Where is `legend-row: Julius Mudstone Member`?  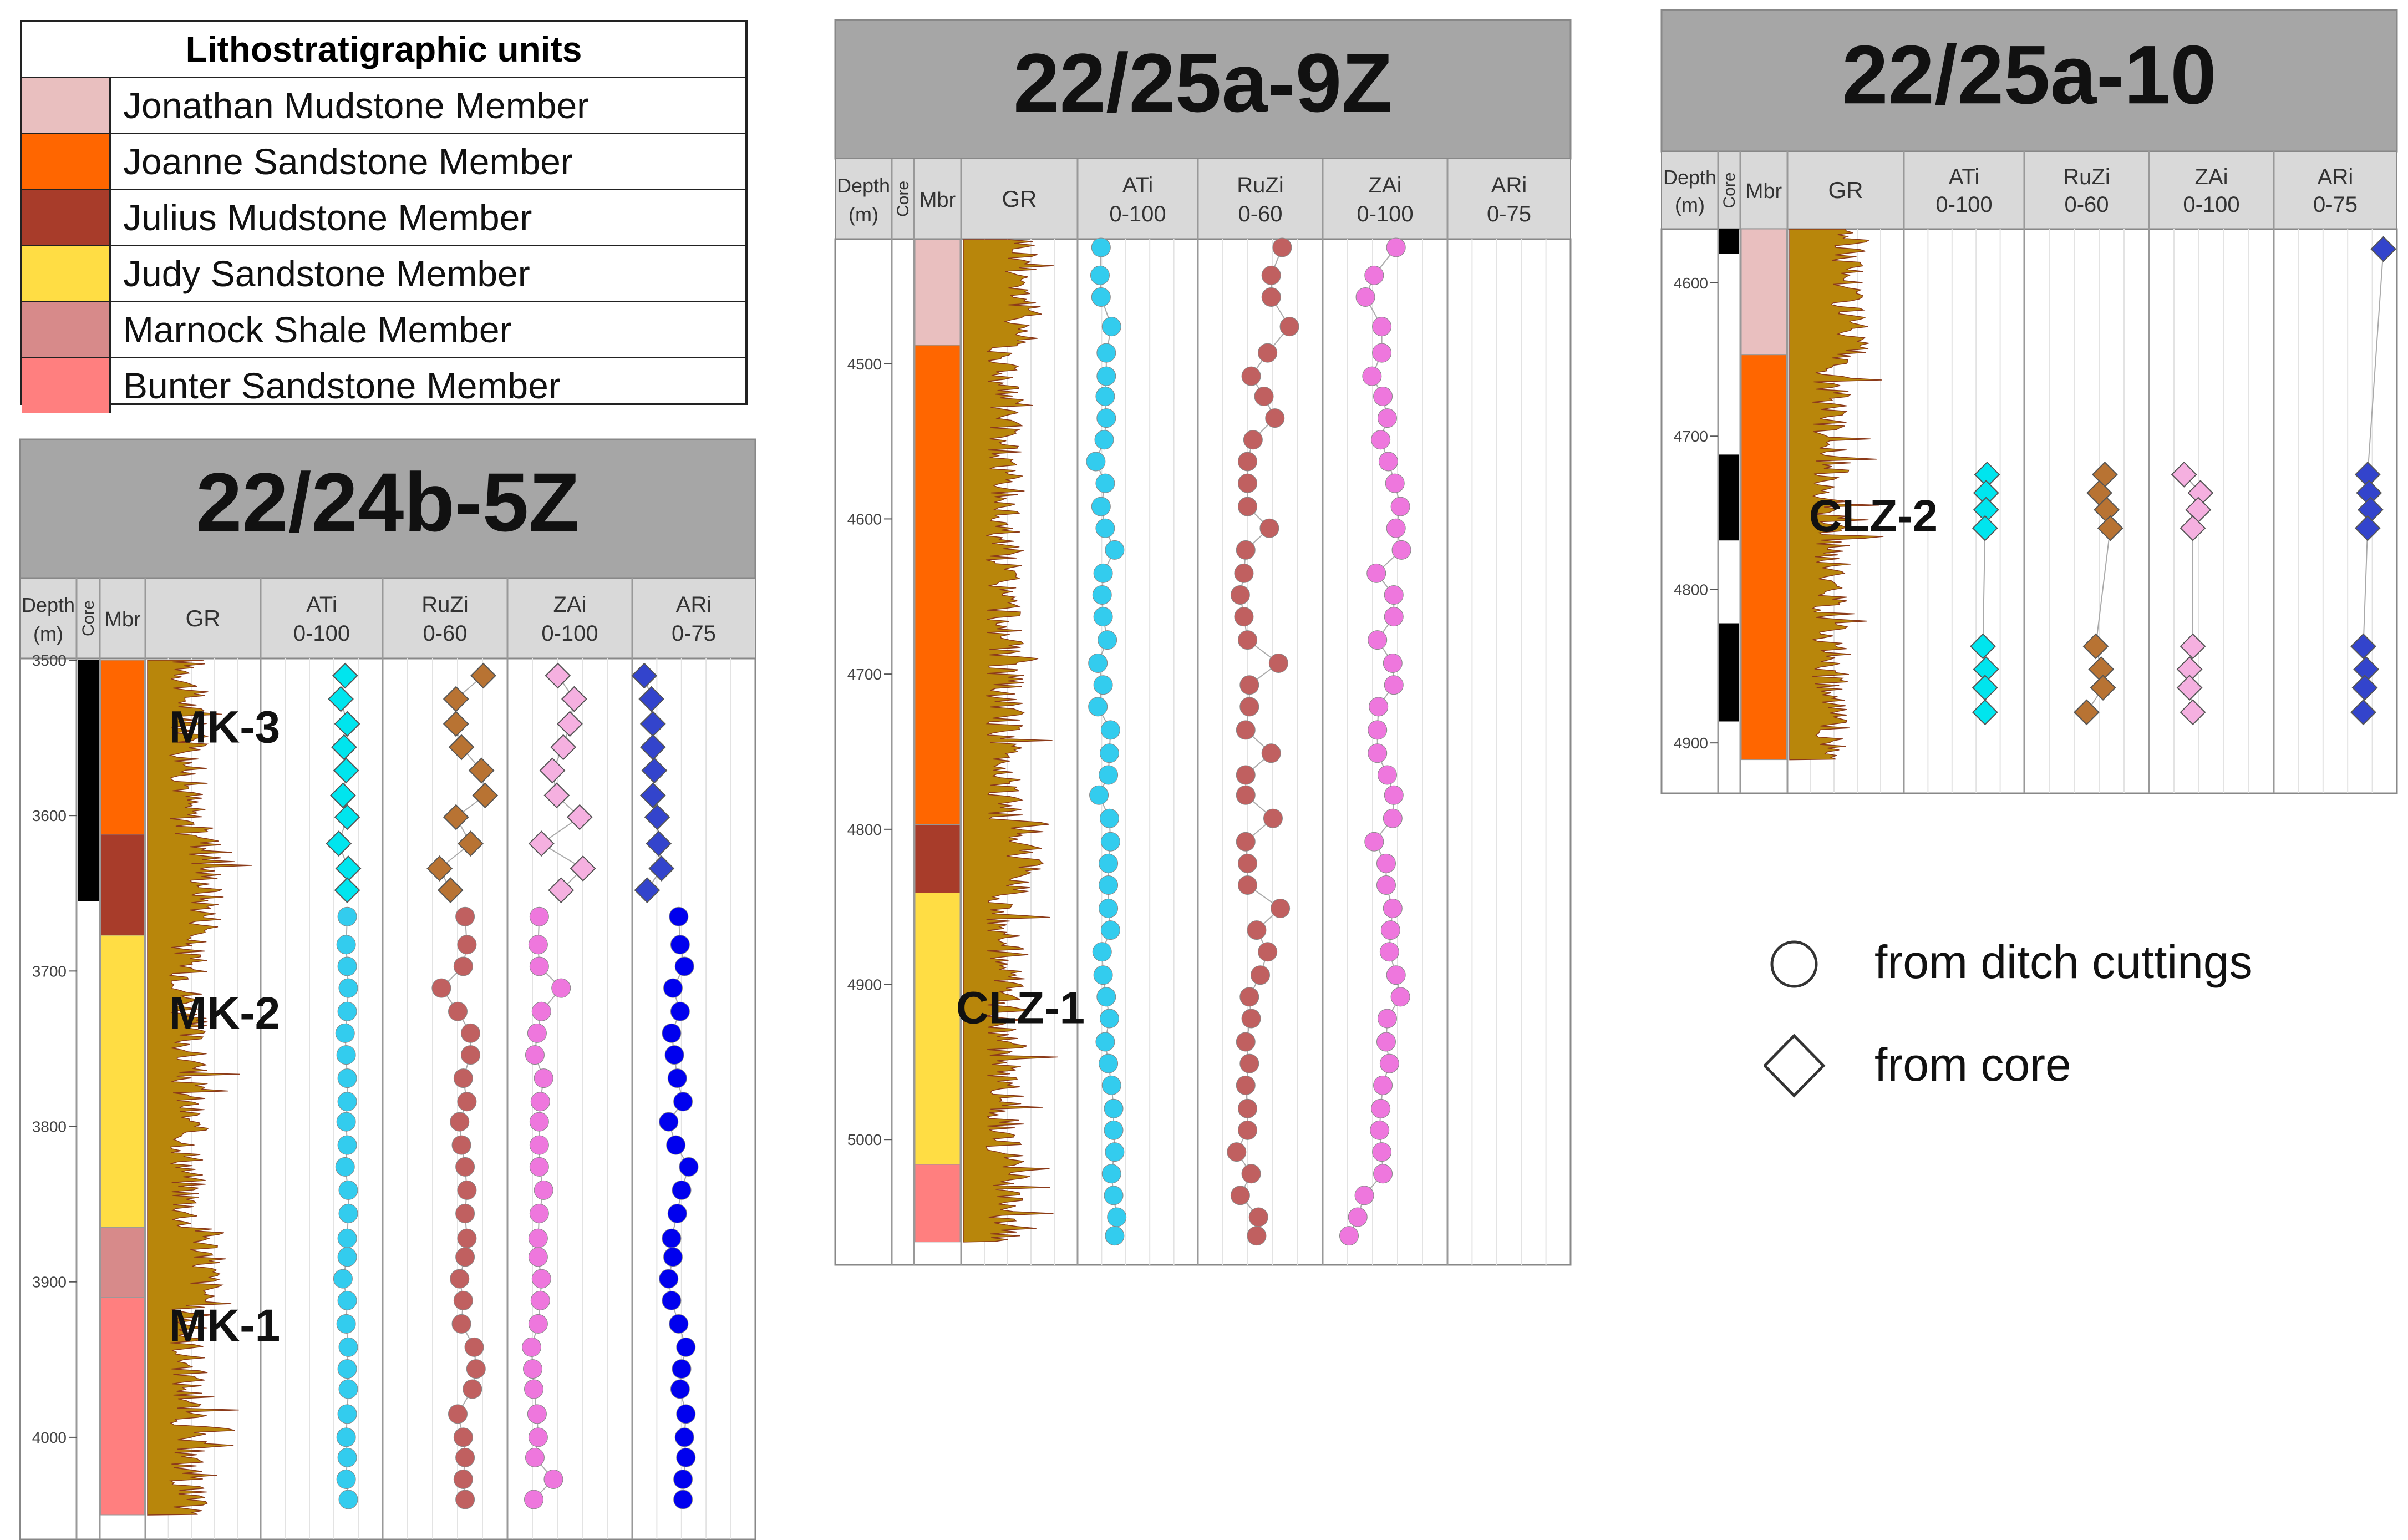 legend-row: Julius Mudstone Member is located at coordinates (383, 218).